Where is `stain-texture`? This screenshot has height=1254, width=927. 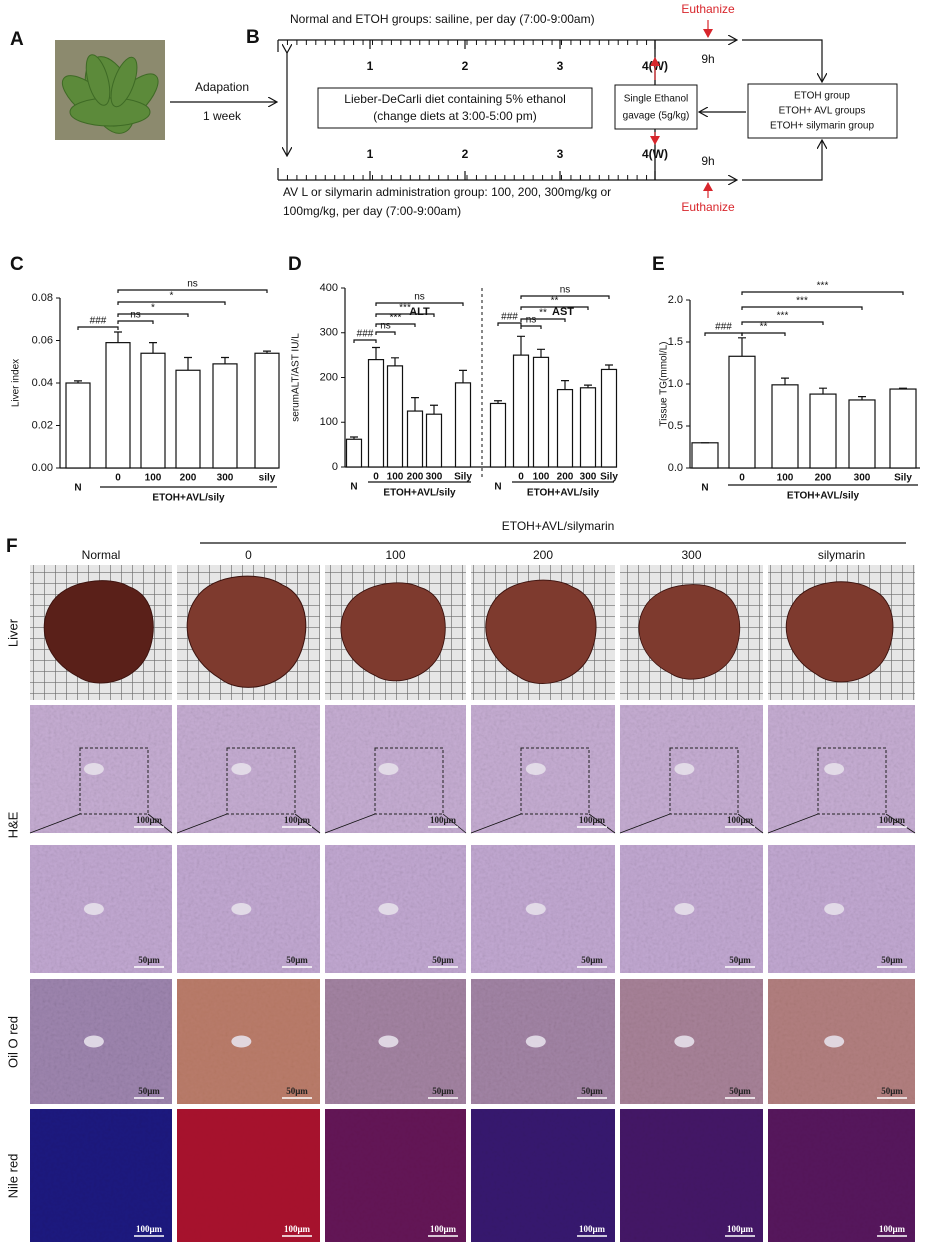 stain-texture is located at coordinates (543, 1175).